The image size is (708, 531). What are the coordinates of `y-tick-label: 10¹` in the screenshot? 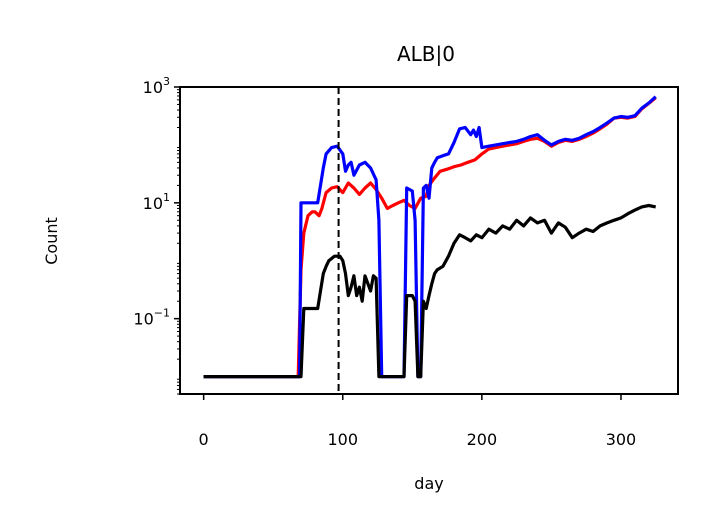 It's located at (156, 202).